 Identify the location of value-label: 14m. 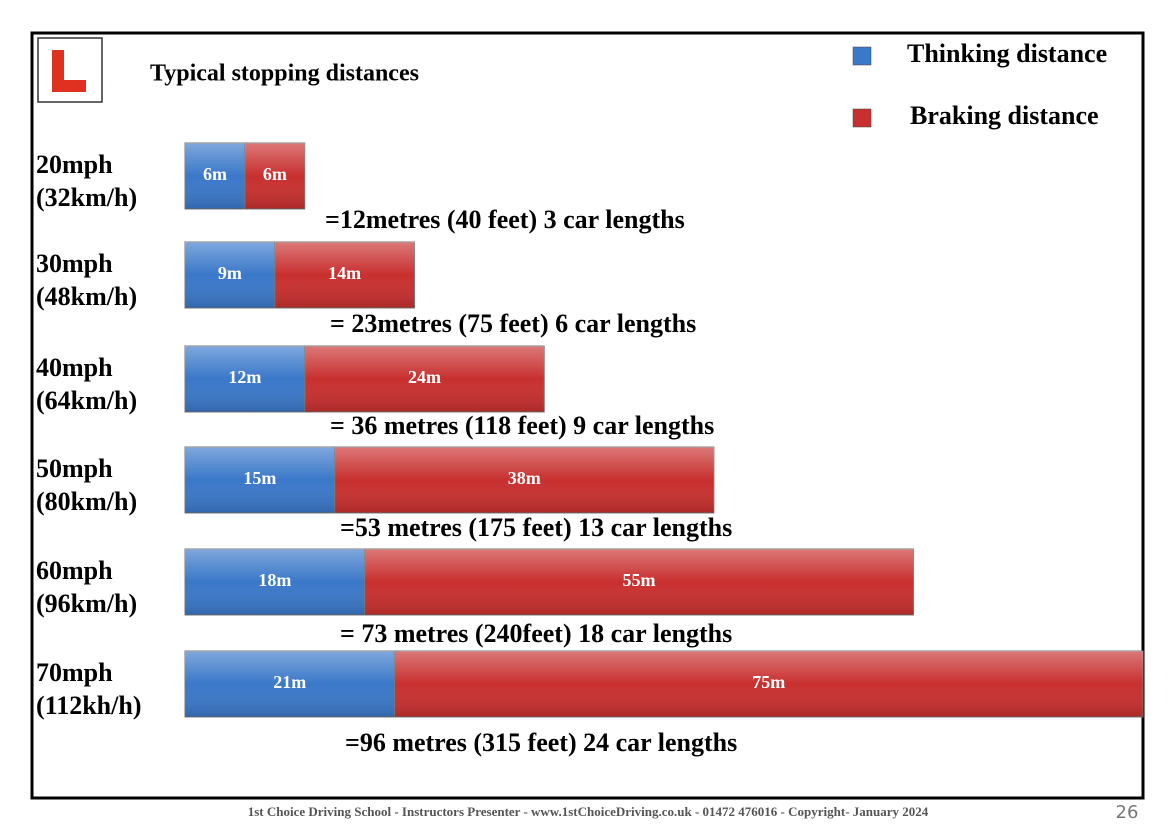
(344, 273).